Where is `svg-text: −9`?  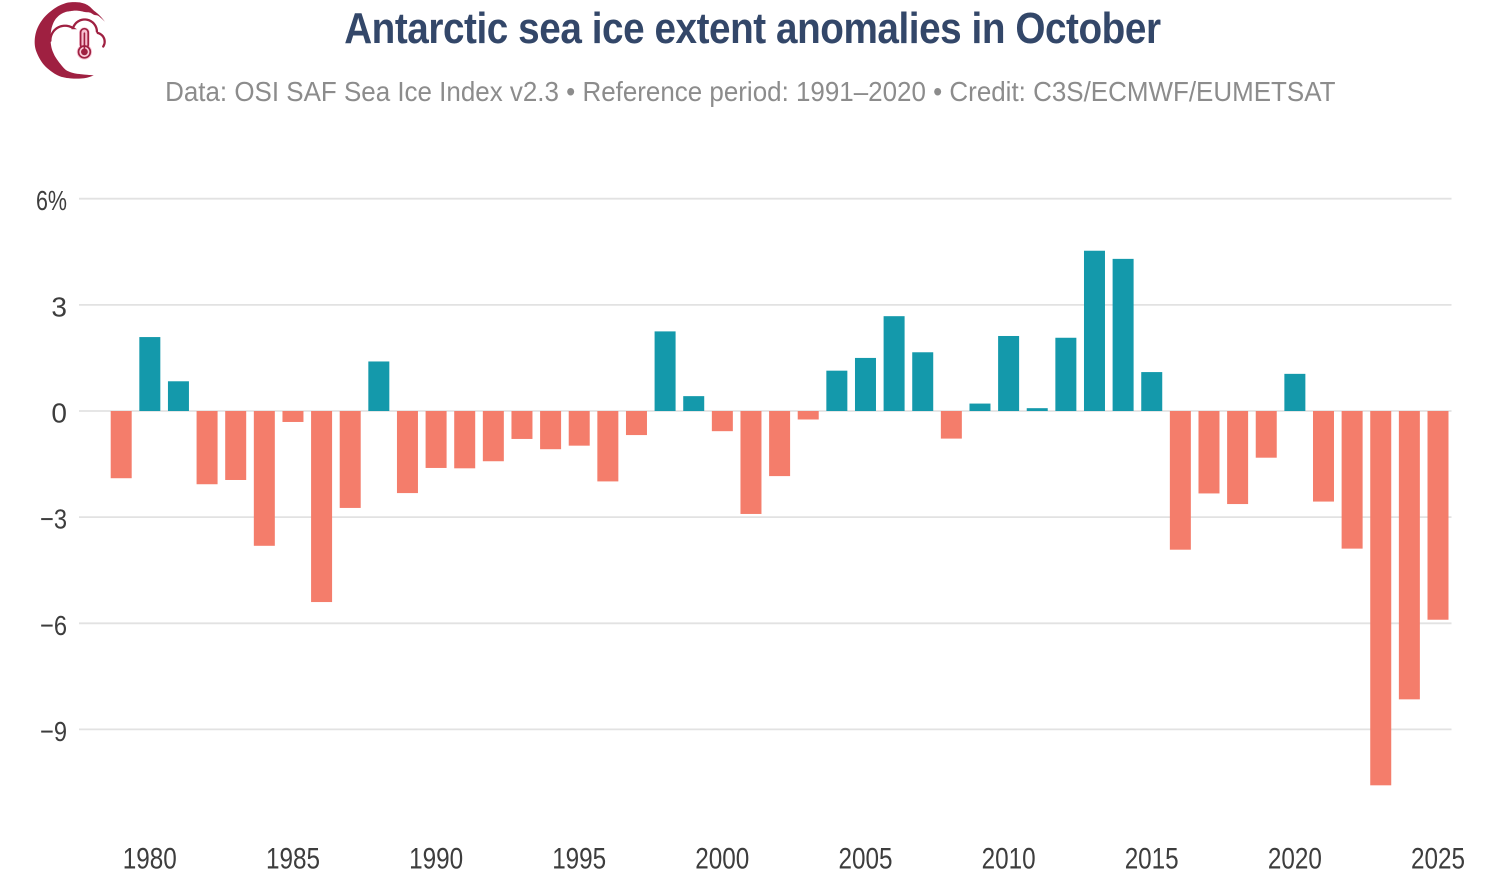
svg-text: −9 is located at coordinates (53, 731).